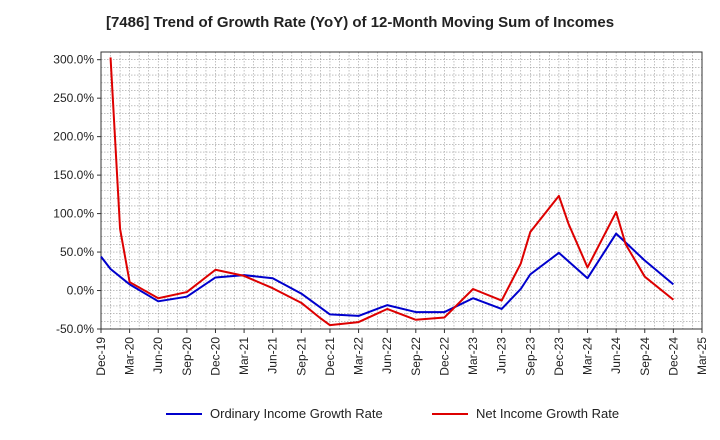 This screenshot has height=440, width=720. I want to click on y-tick-label: 200.0%, so click(73, 137).